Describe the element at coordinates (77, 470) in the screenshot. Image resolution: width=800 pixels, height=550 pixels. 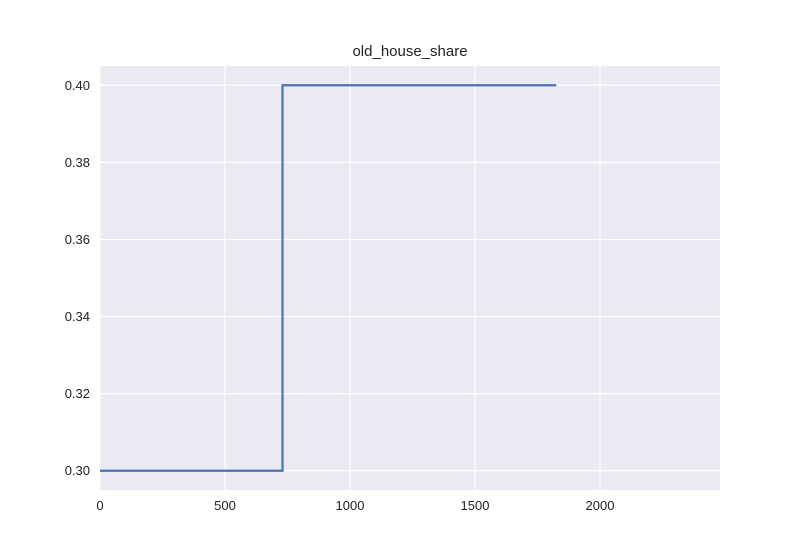
I see `y-tick-label: 0.30` at that location.